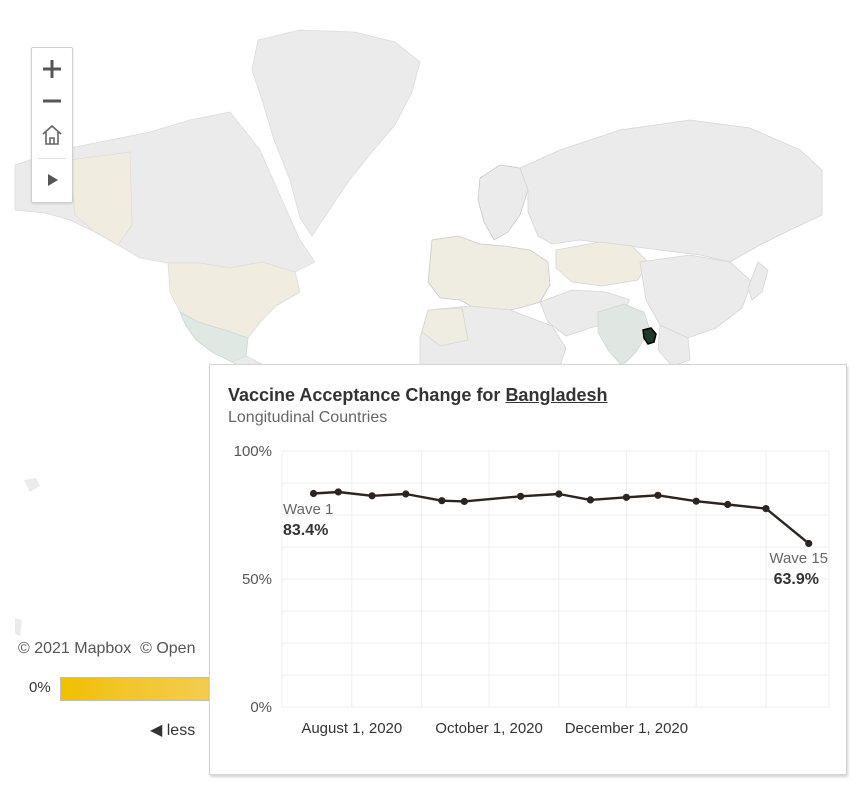 This screenshot has height=789, width=857. I want to click on series-line, so click(561, 517).